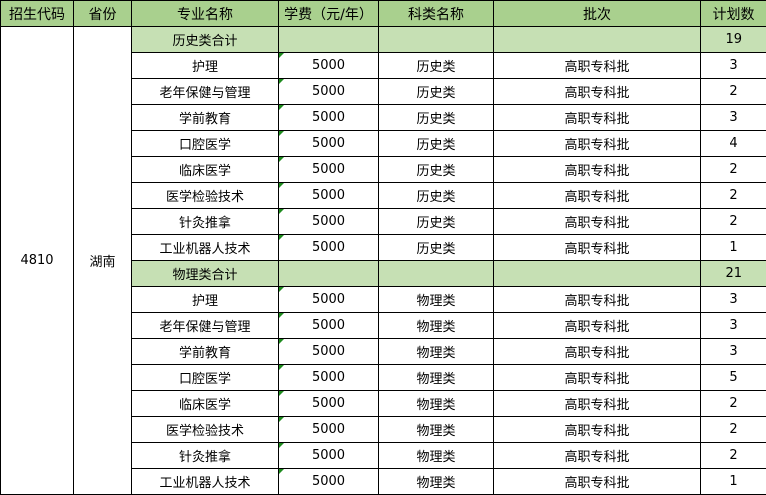 The image size is (766, 495). I want to click on column-header: 学费（元/年）, so click(328, 13).